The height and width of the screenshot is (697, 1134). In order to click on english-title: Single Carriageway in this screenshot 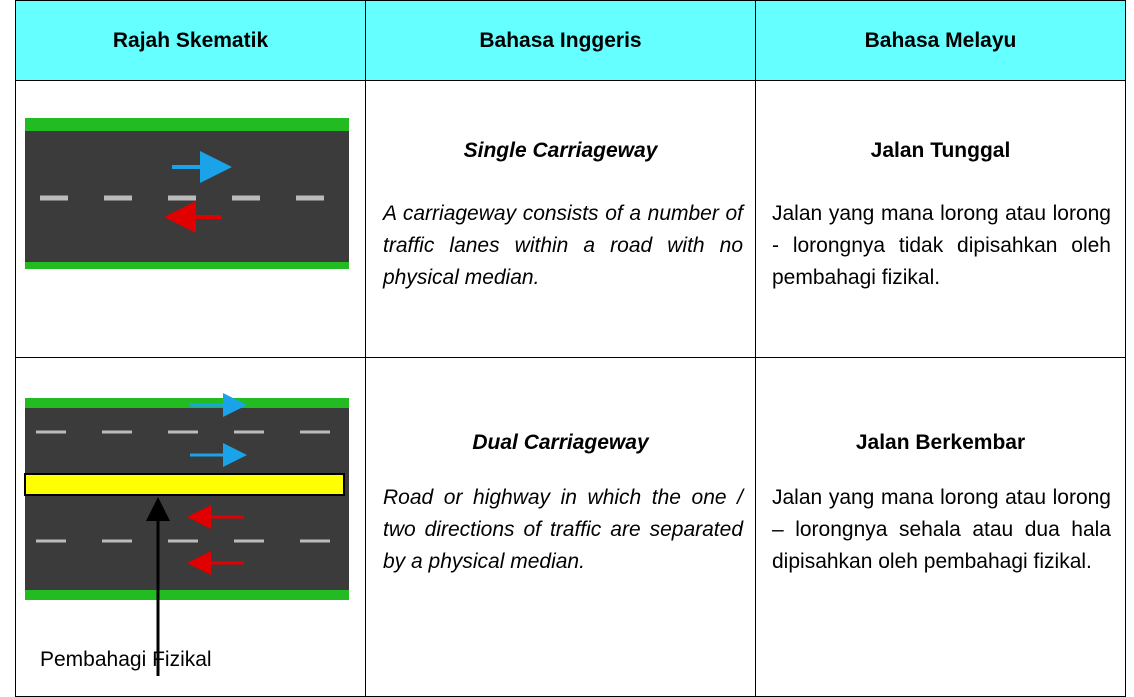, I will do `click(560, 150)`.